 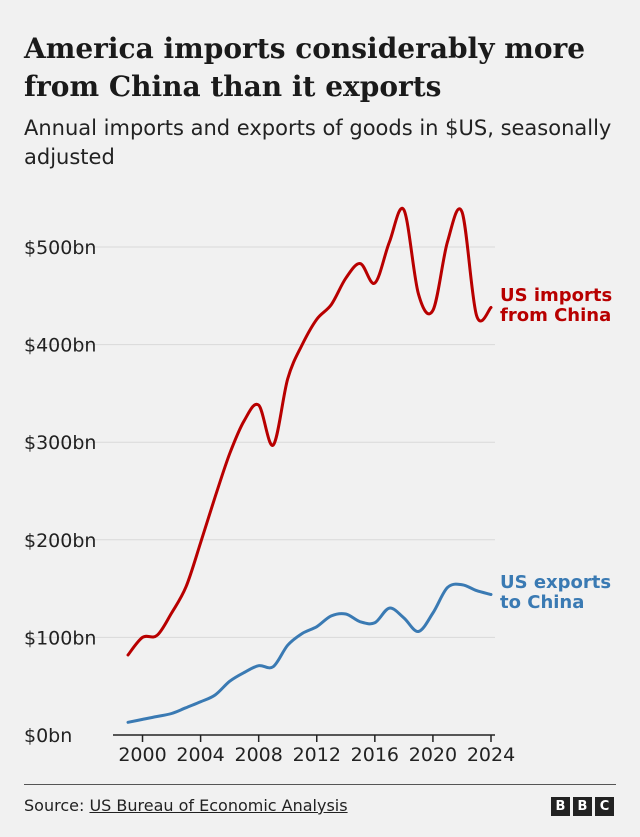 I want to click on y-axis-tick-labels: $0bn $100bn $200bn $300bn $400bn $500bn, so click(x=60, y=492).